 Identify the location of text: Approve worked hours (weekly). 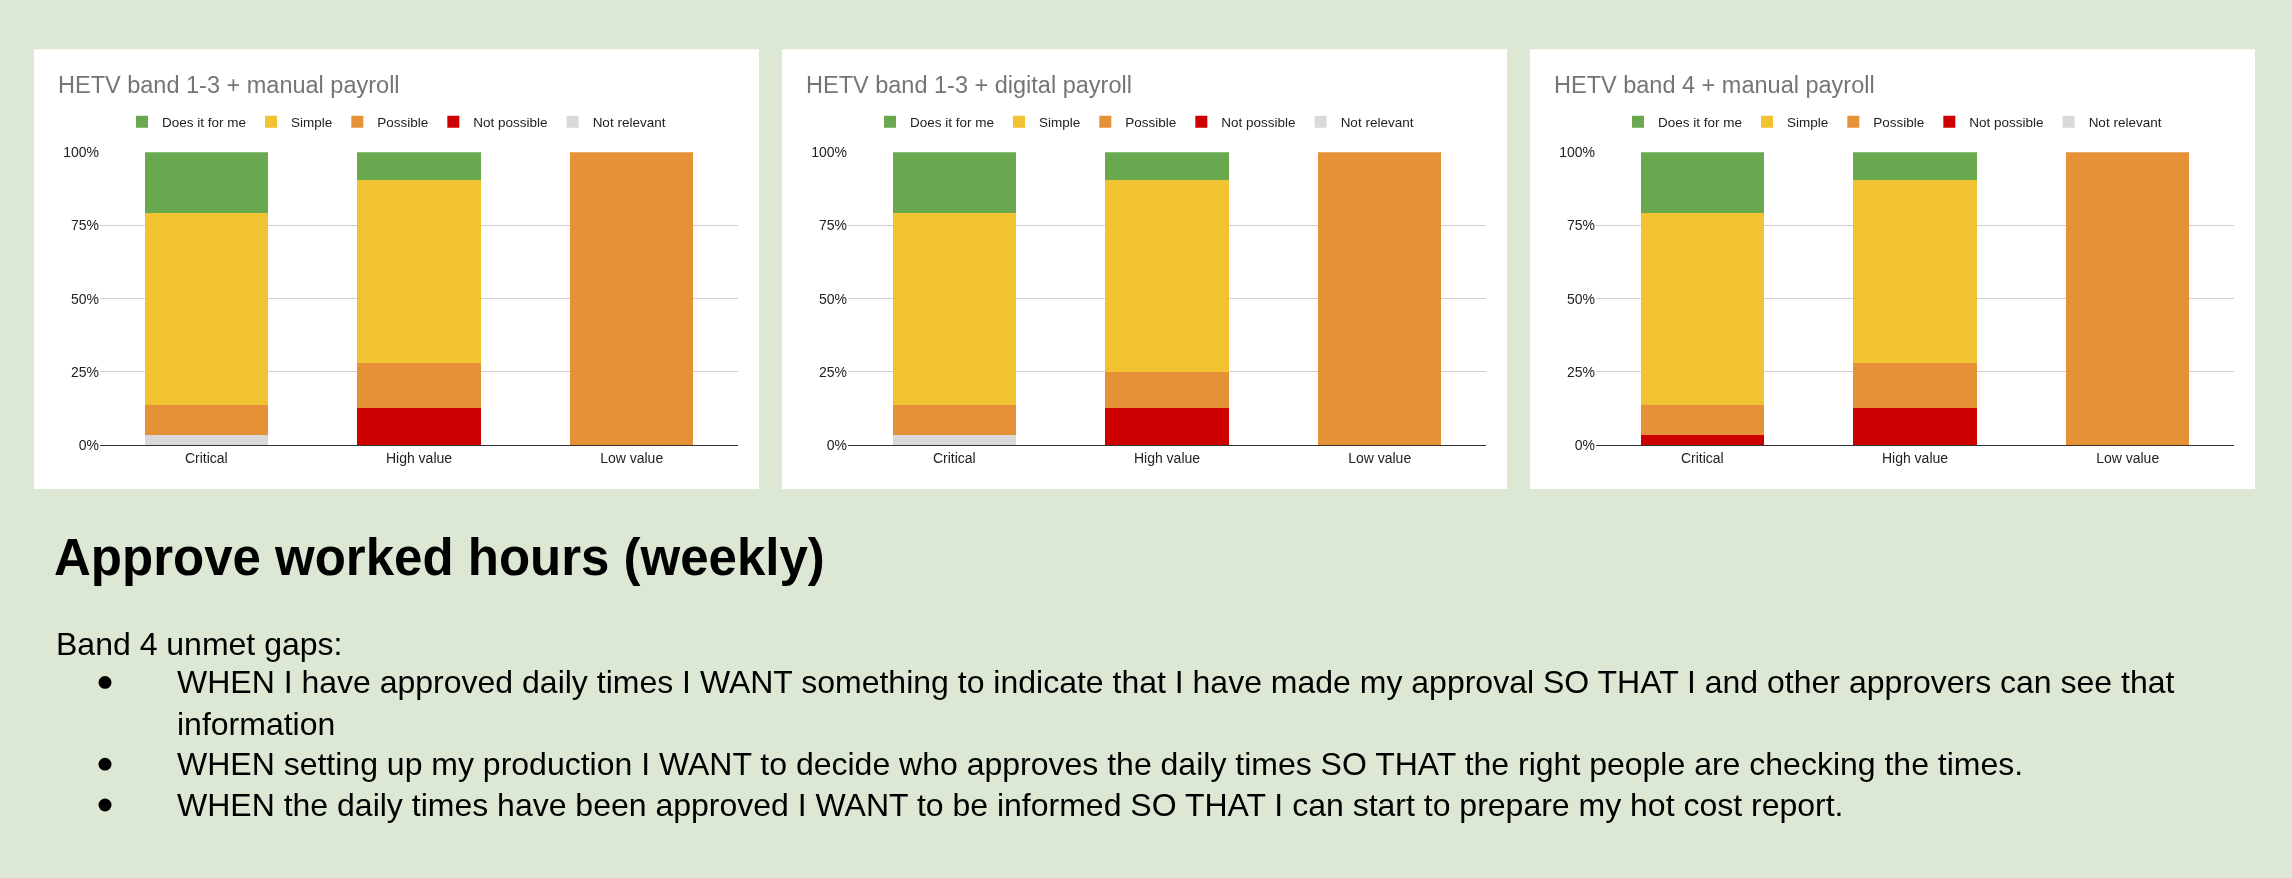
(439, 557).